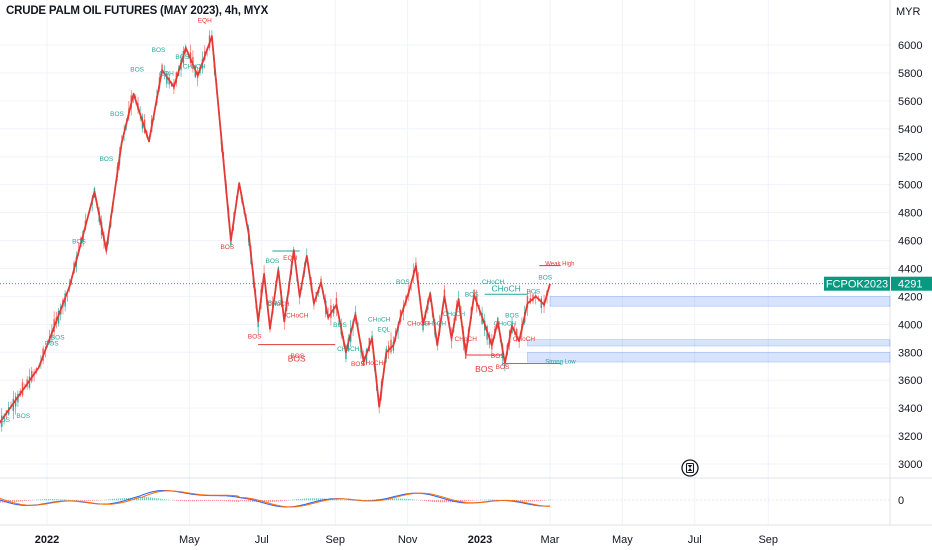 This screenshot has height=550, width=932. Describe the element at coordinates (857, 283) in the screenshot. I see `symbol-badge` at that location.